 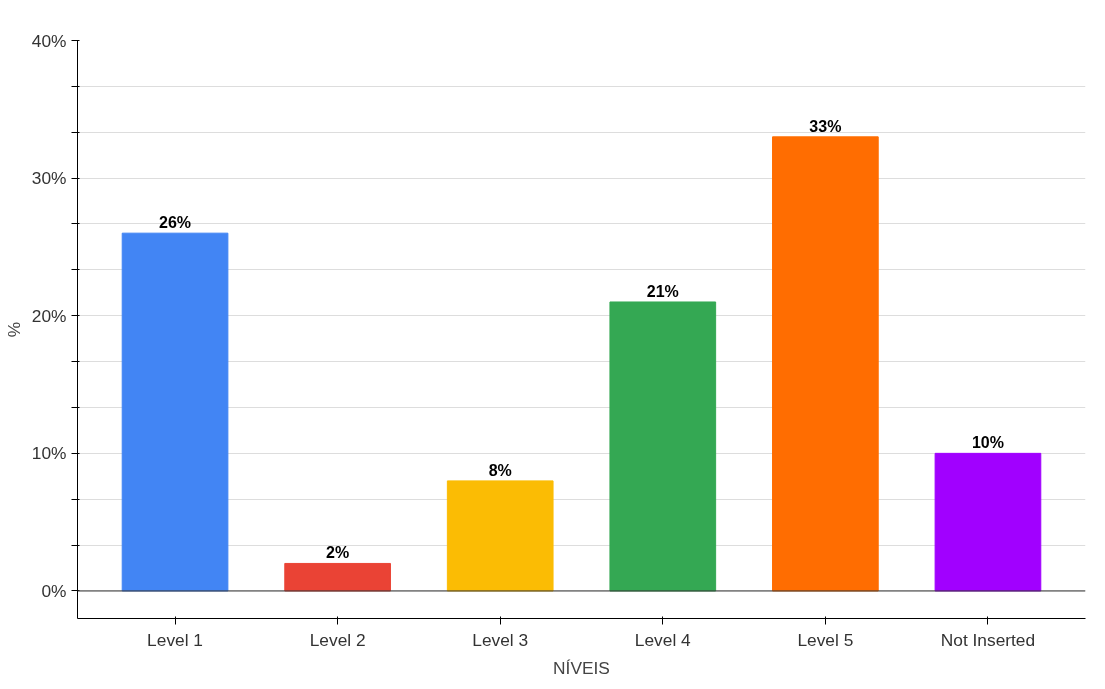 I want to click on x-tick-label: Level 1, so click(x=175, y=639).